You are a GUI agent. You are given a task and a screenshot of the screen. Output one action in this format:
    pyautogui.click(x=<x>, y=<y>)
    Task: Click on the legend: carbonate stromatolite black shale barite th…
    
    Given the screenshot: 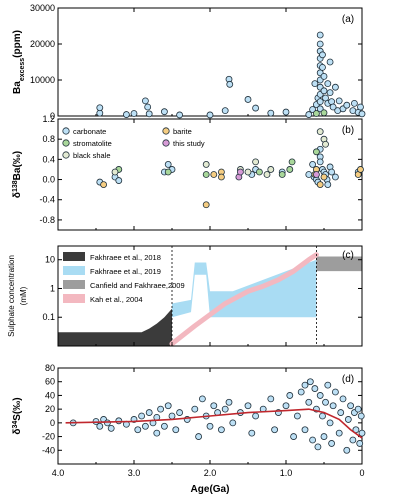 What is the action you would take?
    pyautogui.click(x=133, y=143)
    